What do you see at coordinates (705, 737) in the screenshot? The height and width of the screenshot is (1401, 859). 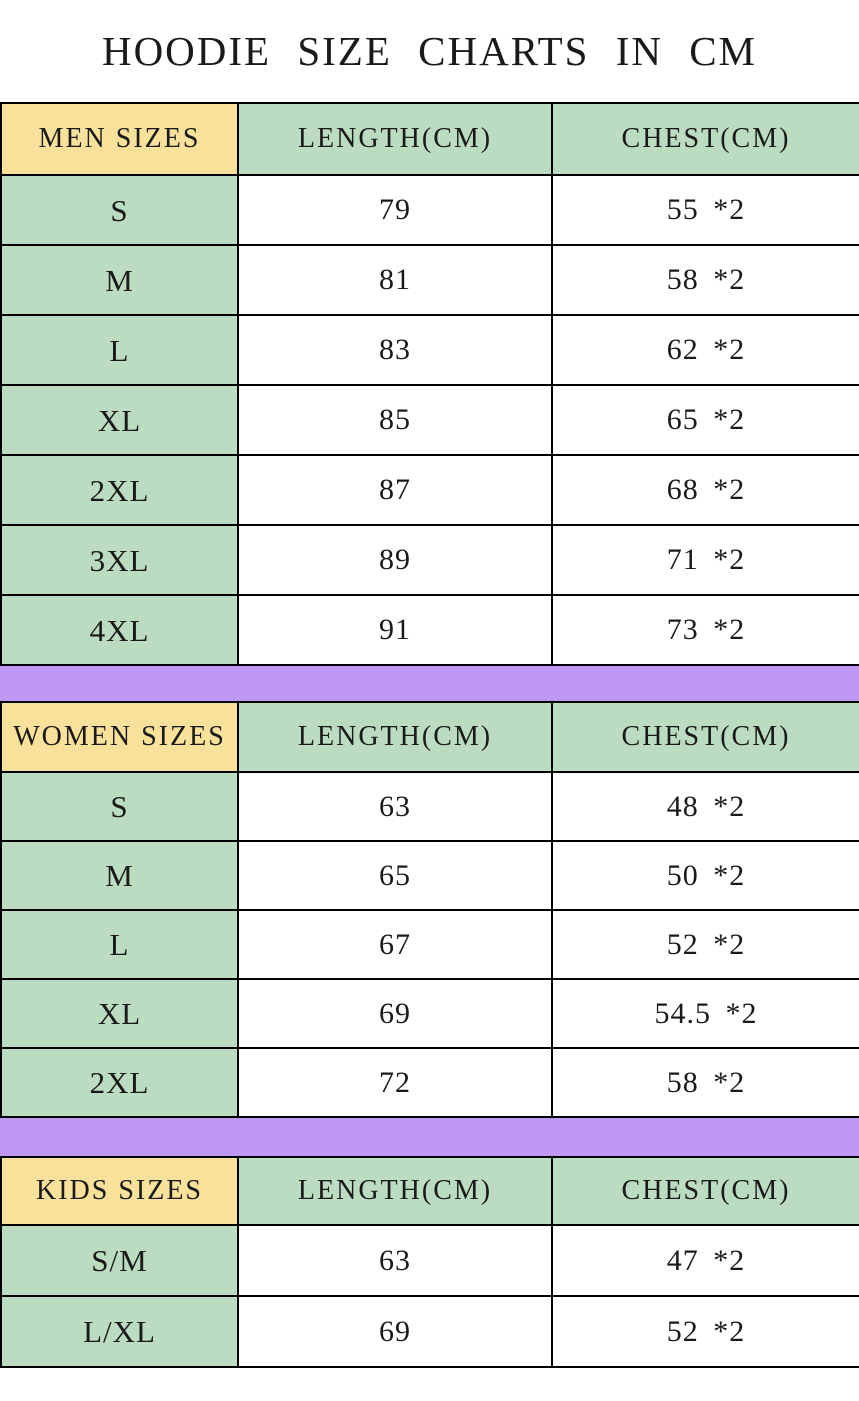 I see `women-chest-column-header: CHEST(CM)` at bounding box center [705, 737].